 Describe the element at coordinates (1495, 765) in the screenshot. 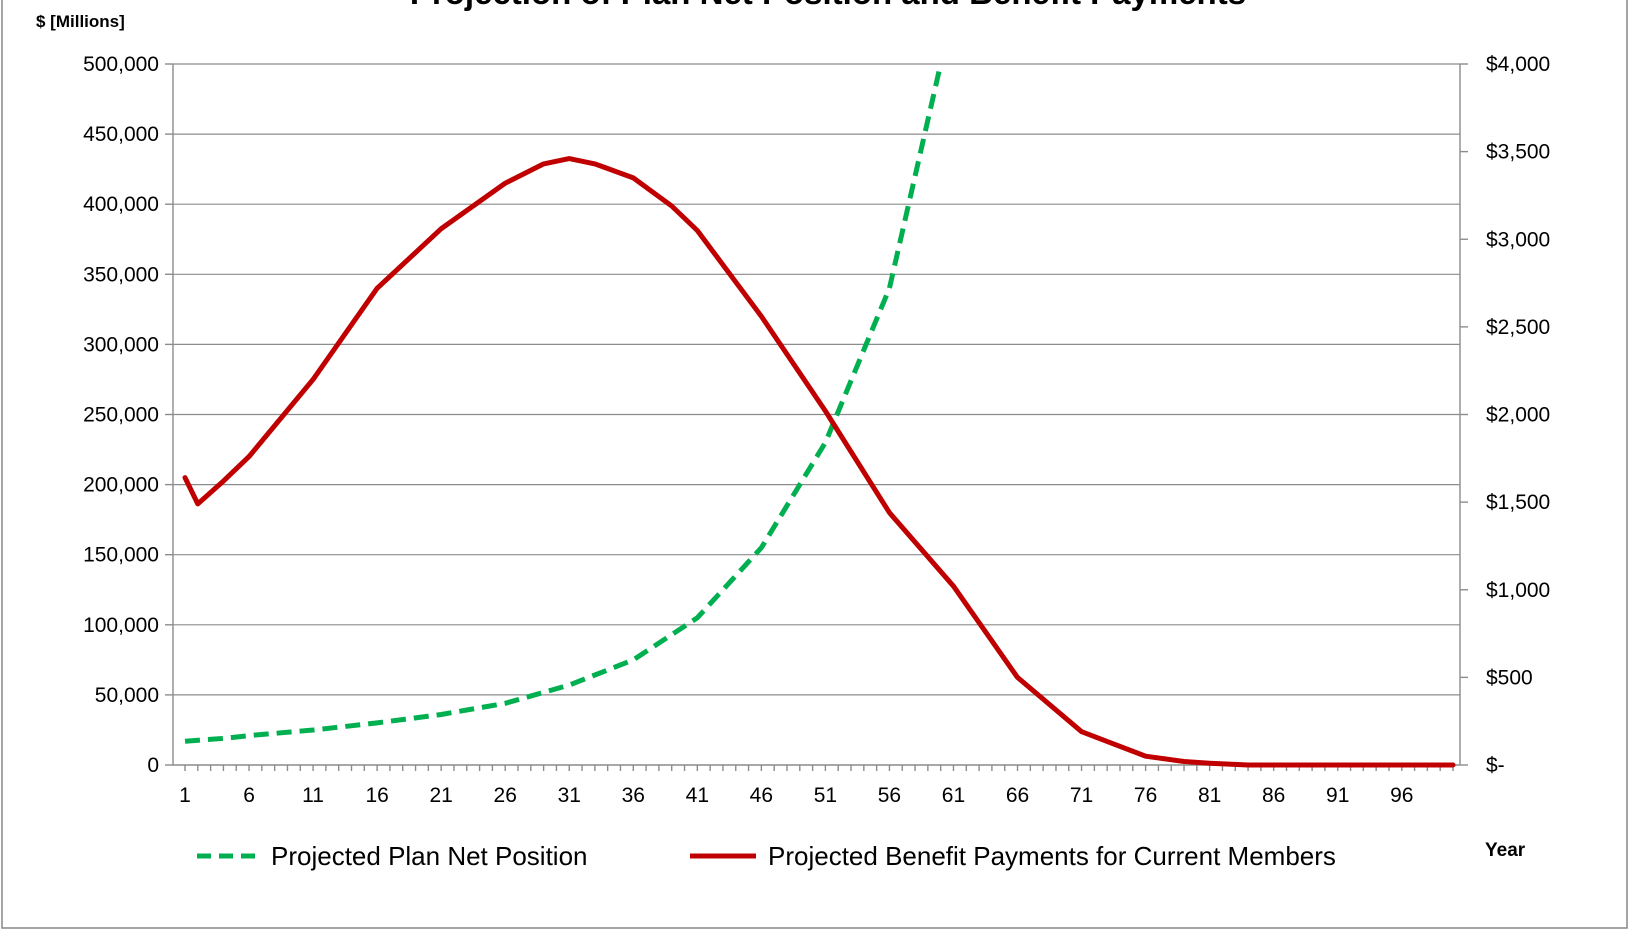

I see `y-right-tick-label: $-` at that location.